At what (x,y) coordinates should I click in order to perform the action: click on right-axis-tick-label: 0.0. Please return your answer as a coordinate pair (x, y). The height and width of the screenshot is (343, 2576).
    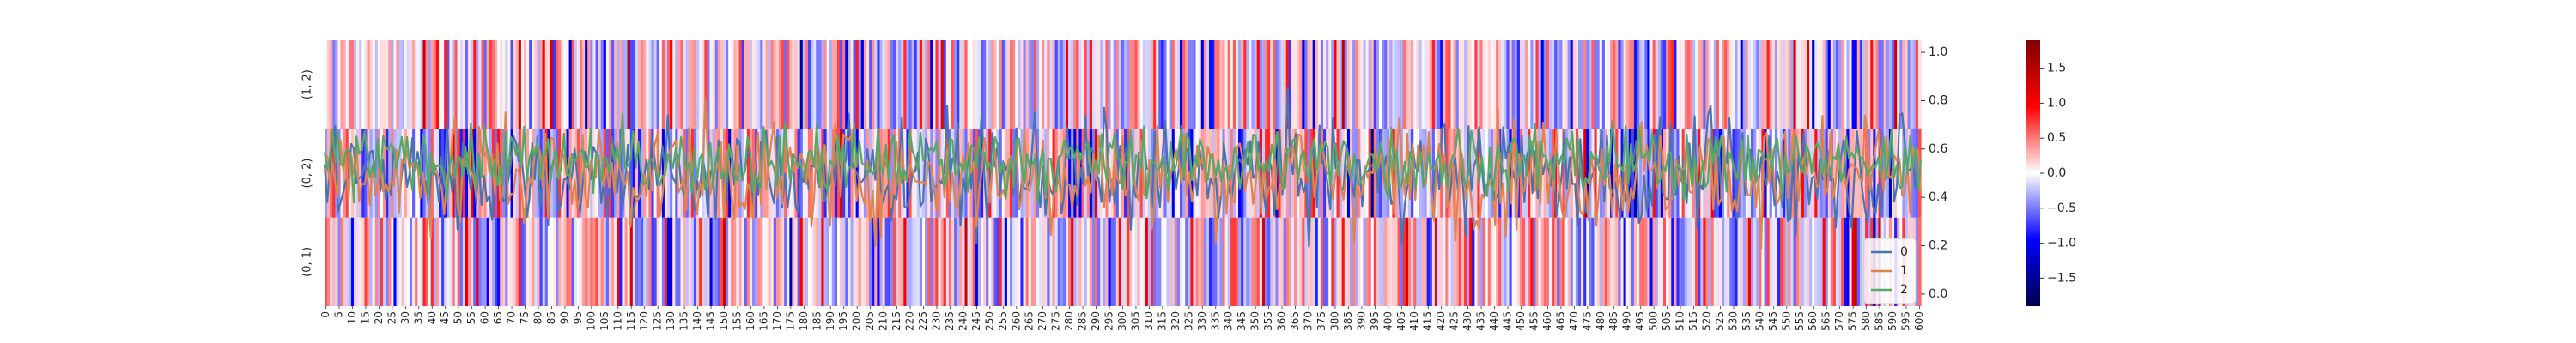
    Looking at the image, I should click on (1938, 294).